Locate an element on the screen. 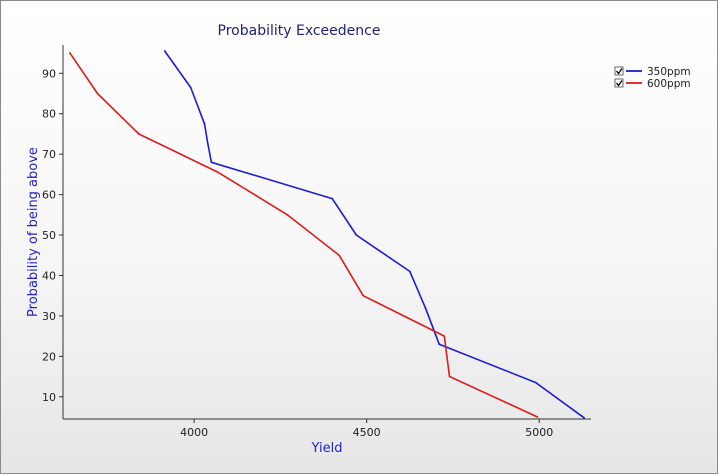 This screenshot has height=475, width=718. x-axis-ticks: 4000 4500 5000 is located at coordinates (366, 429).